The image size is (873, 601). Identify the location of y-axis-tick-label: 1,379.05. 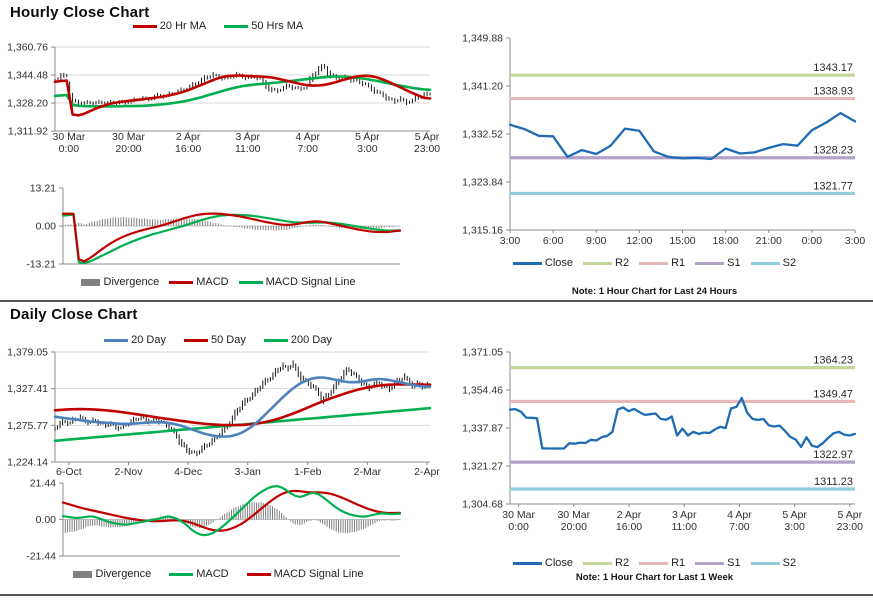
(27, 353).